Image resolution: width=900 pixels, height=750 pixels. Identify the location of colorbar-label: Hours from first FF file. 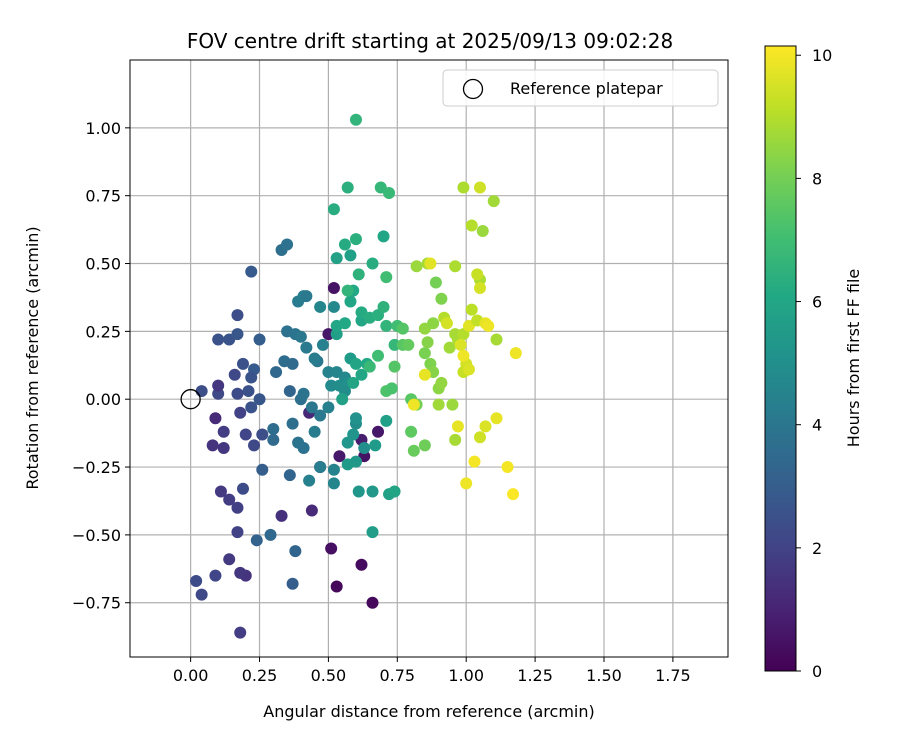
(853, 358).